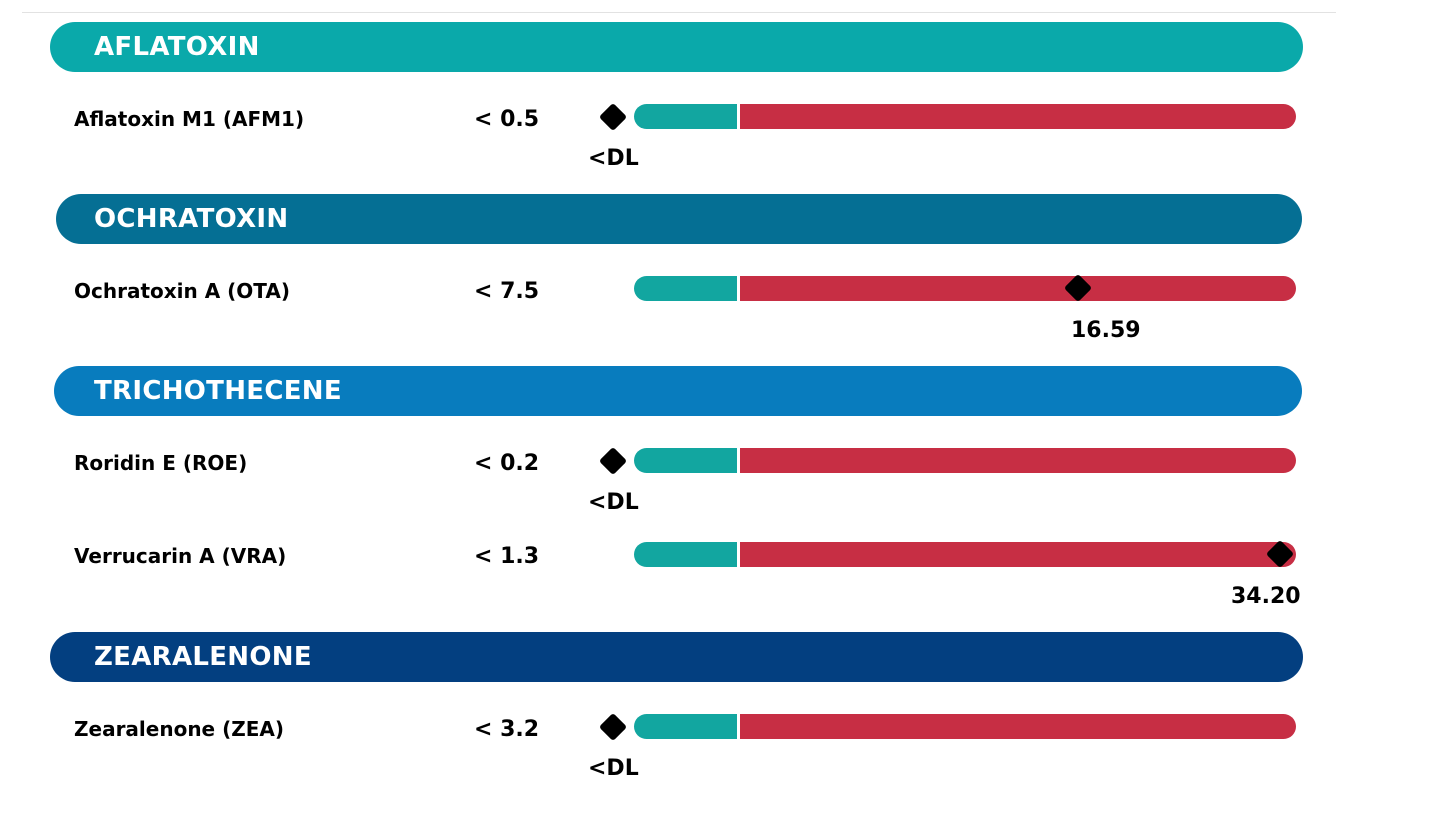 This screenshot has width=1456, height=819. What do you see at coordinates (613, 117) in the screenshot?
I see `result-marker-afm1` at bounding box center [613, 117].